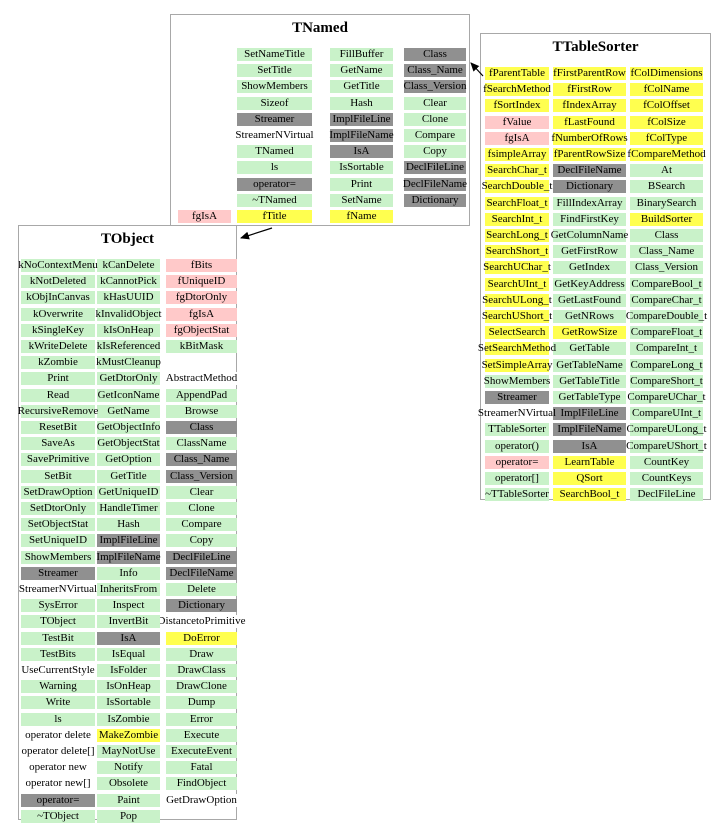  I want to click on member-print: Print, so click(361, 184).